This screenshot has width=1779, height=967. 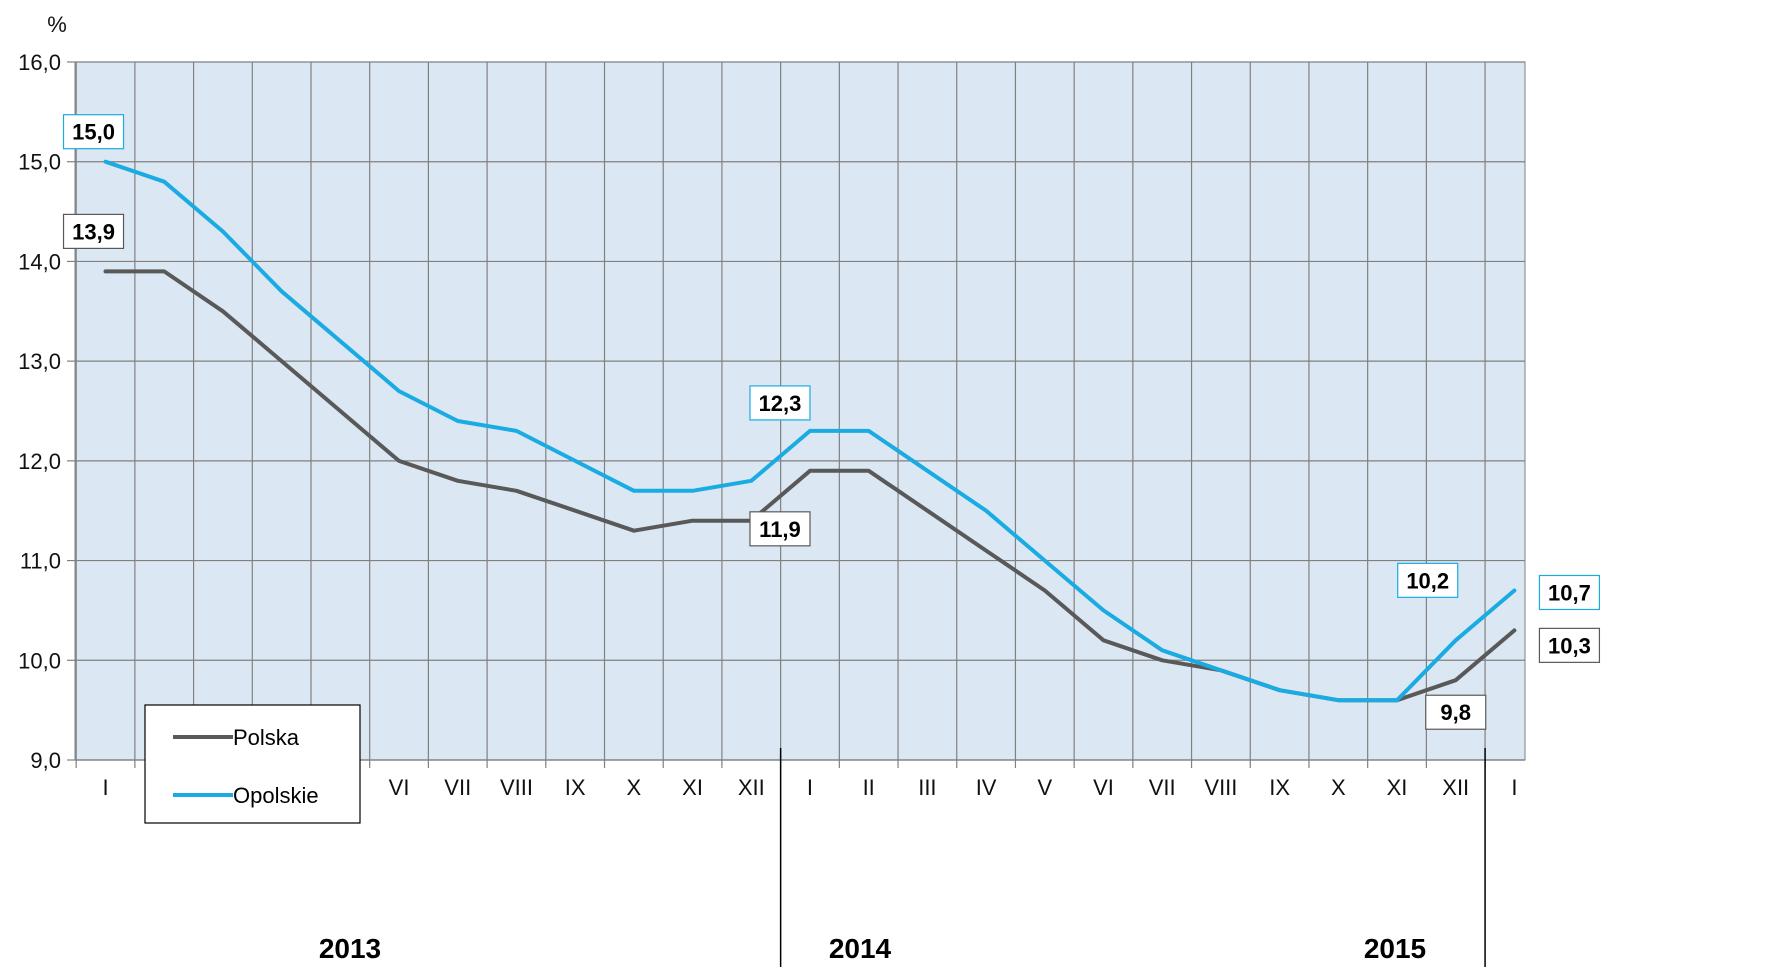 I want to click on data-label: 11,9, so click(x=780, y=529).